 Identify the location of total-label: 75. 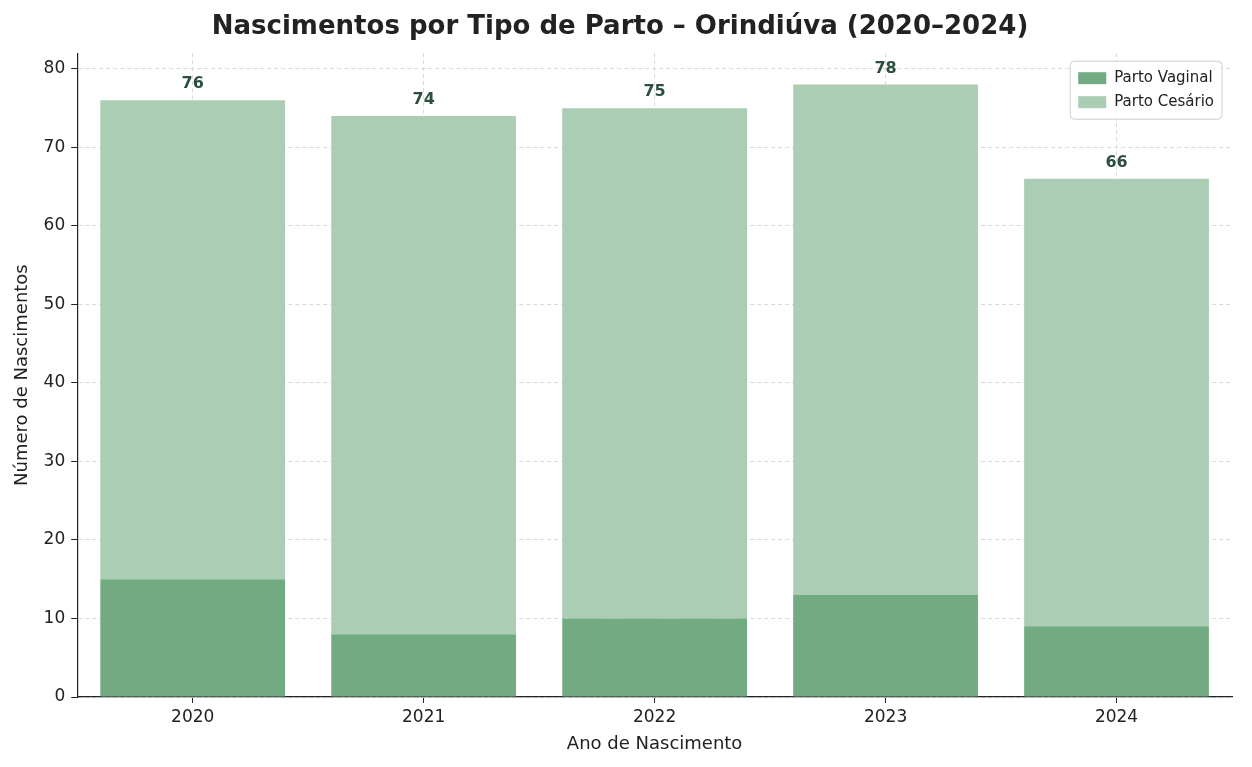
(654, 91).